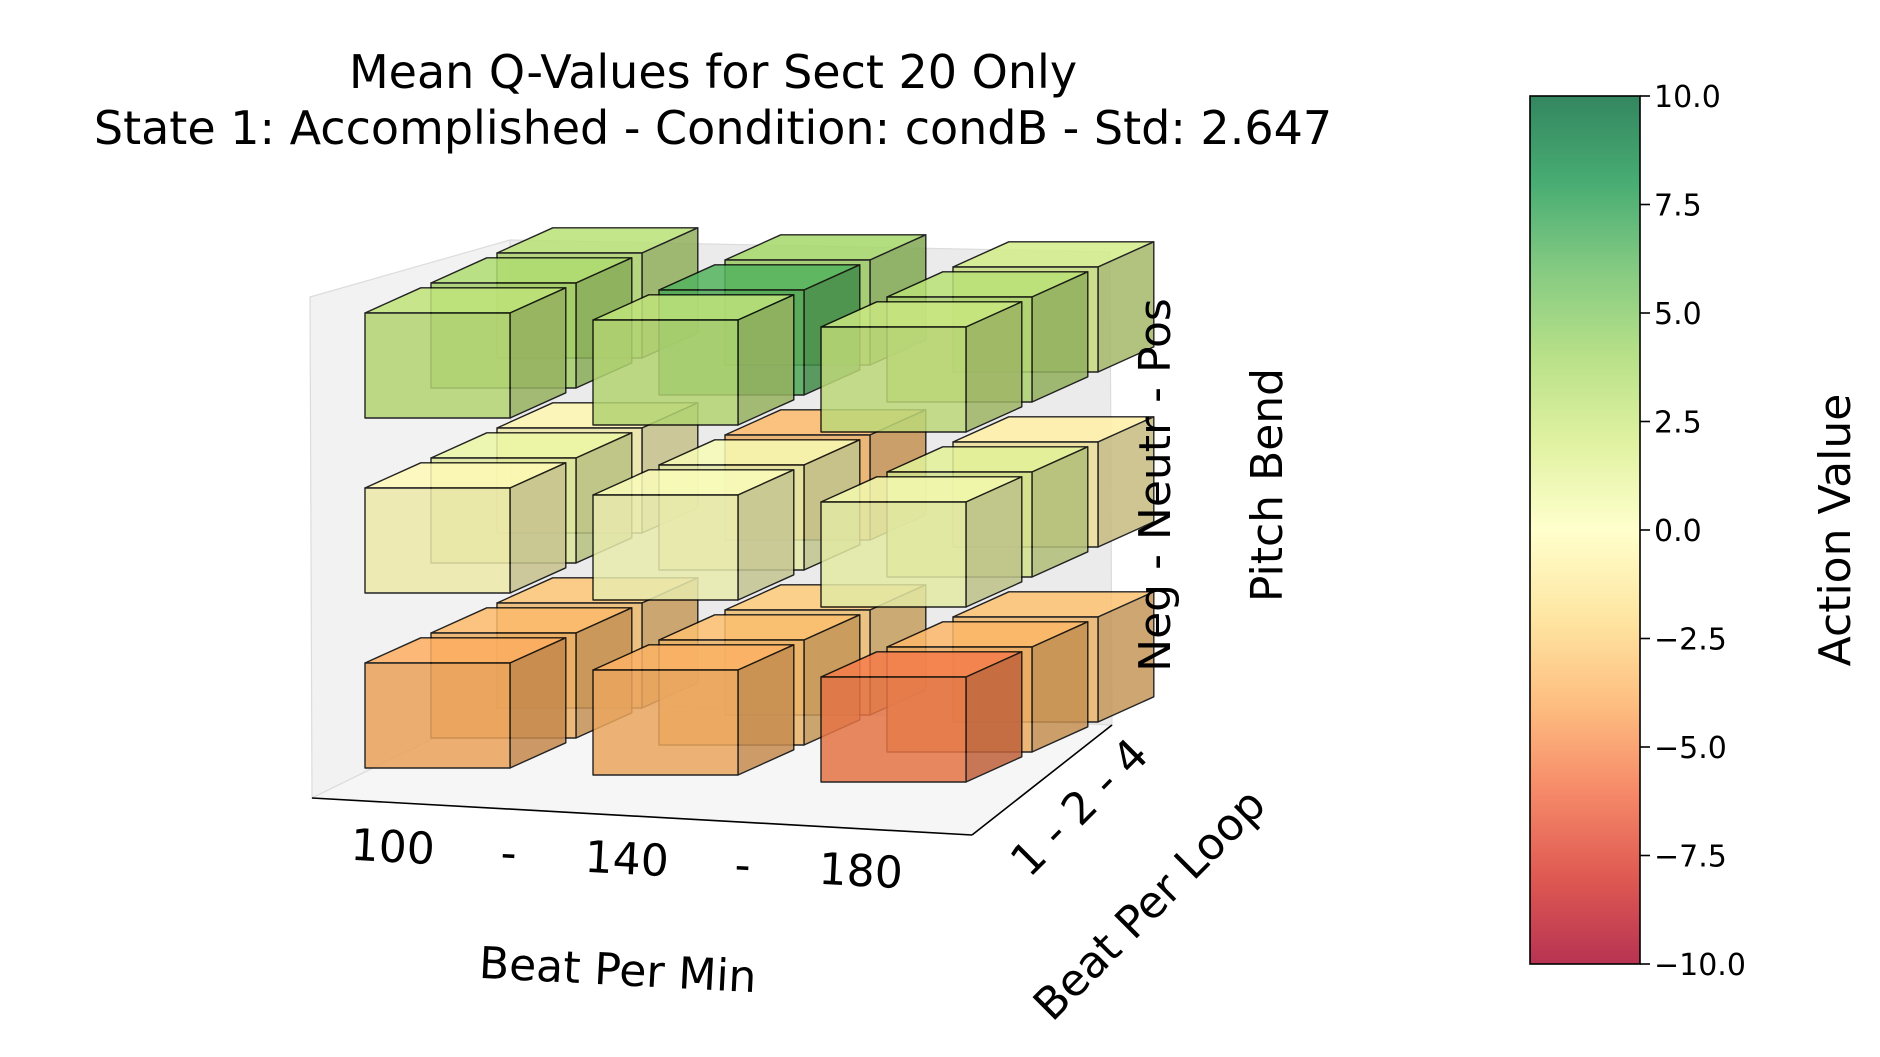  I want to click on bar-100-4-Pos, so click(465, 353).